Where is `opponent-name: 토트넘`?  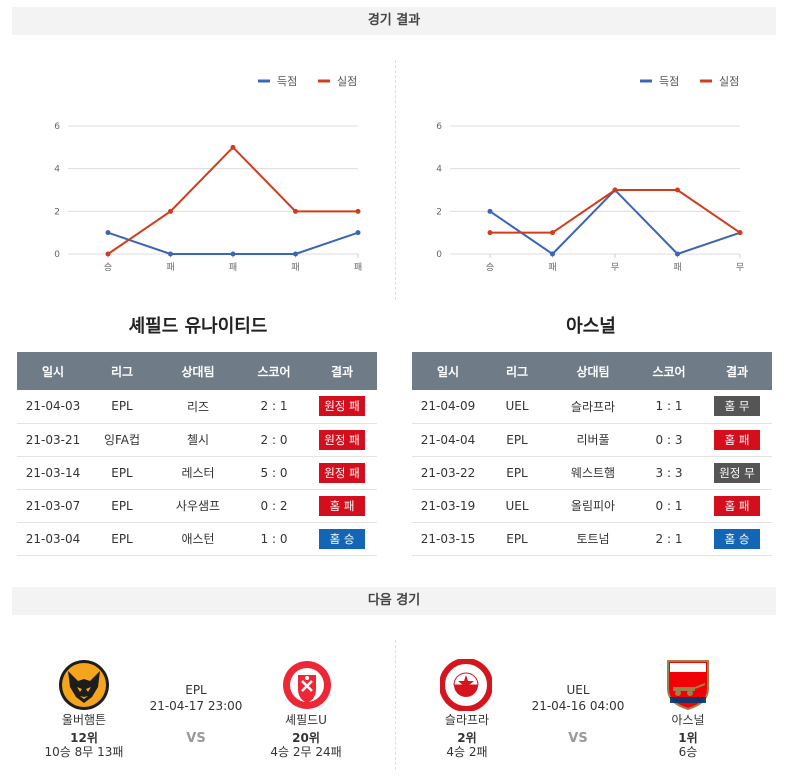
opponent-name: 토트넘 is located at coordinates (593, 539).